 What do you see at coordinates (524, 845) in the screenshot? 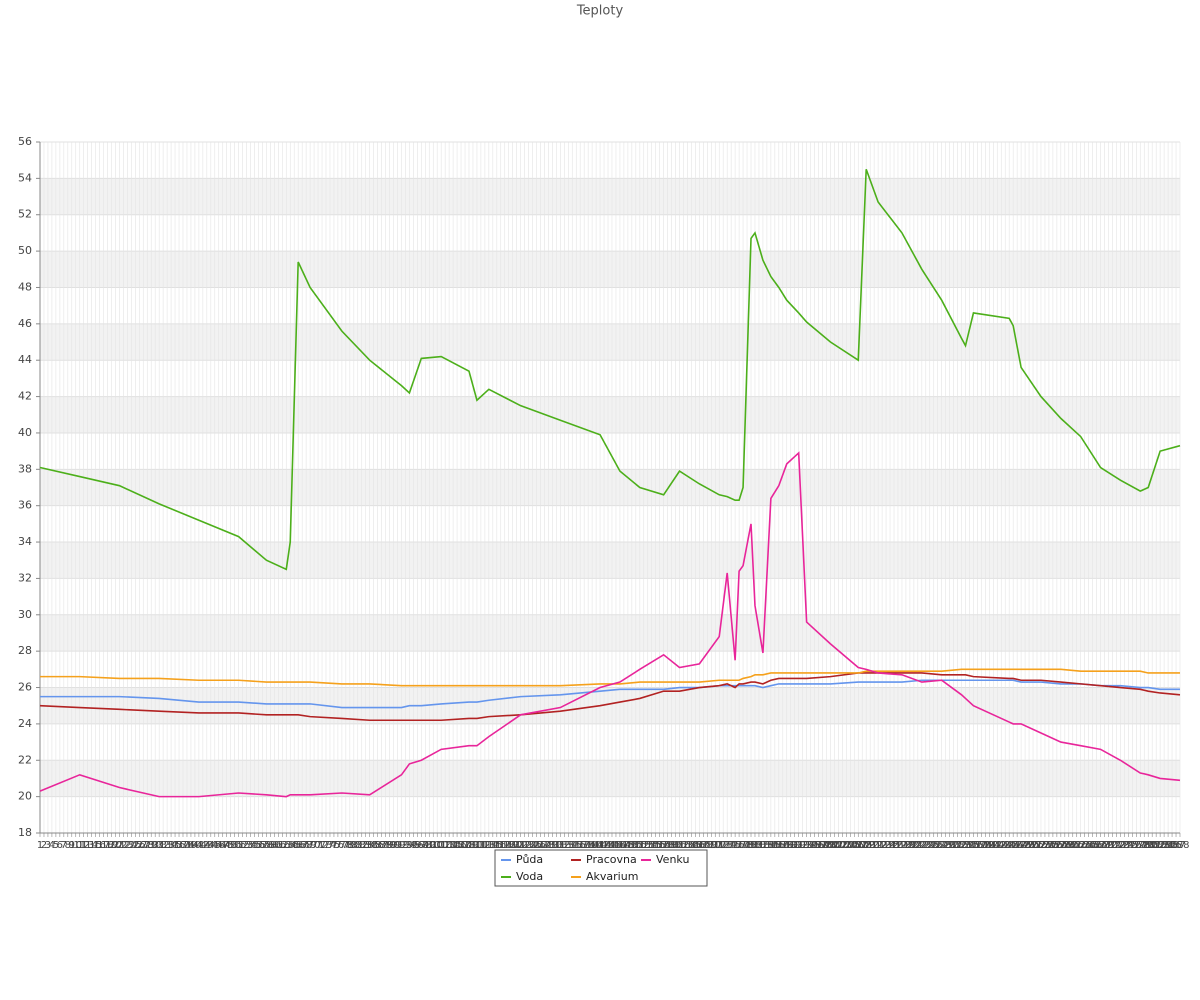
I see `x-tick-label: 123` at bounding box center [524, 845].